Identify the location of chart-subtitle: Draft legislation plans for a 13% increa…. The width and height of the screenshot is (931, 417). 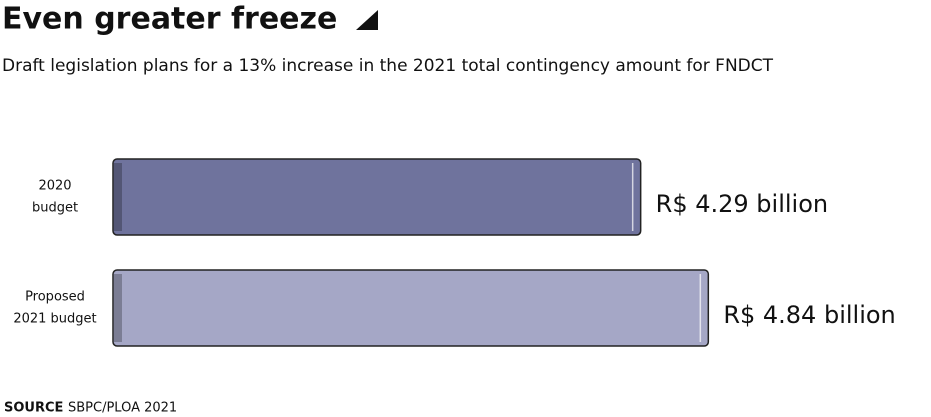
(388, 66).